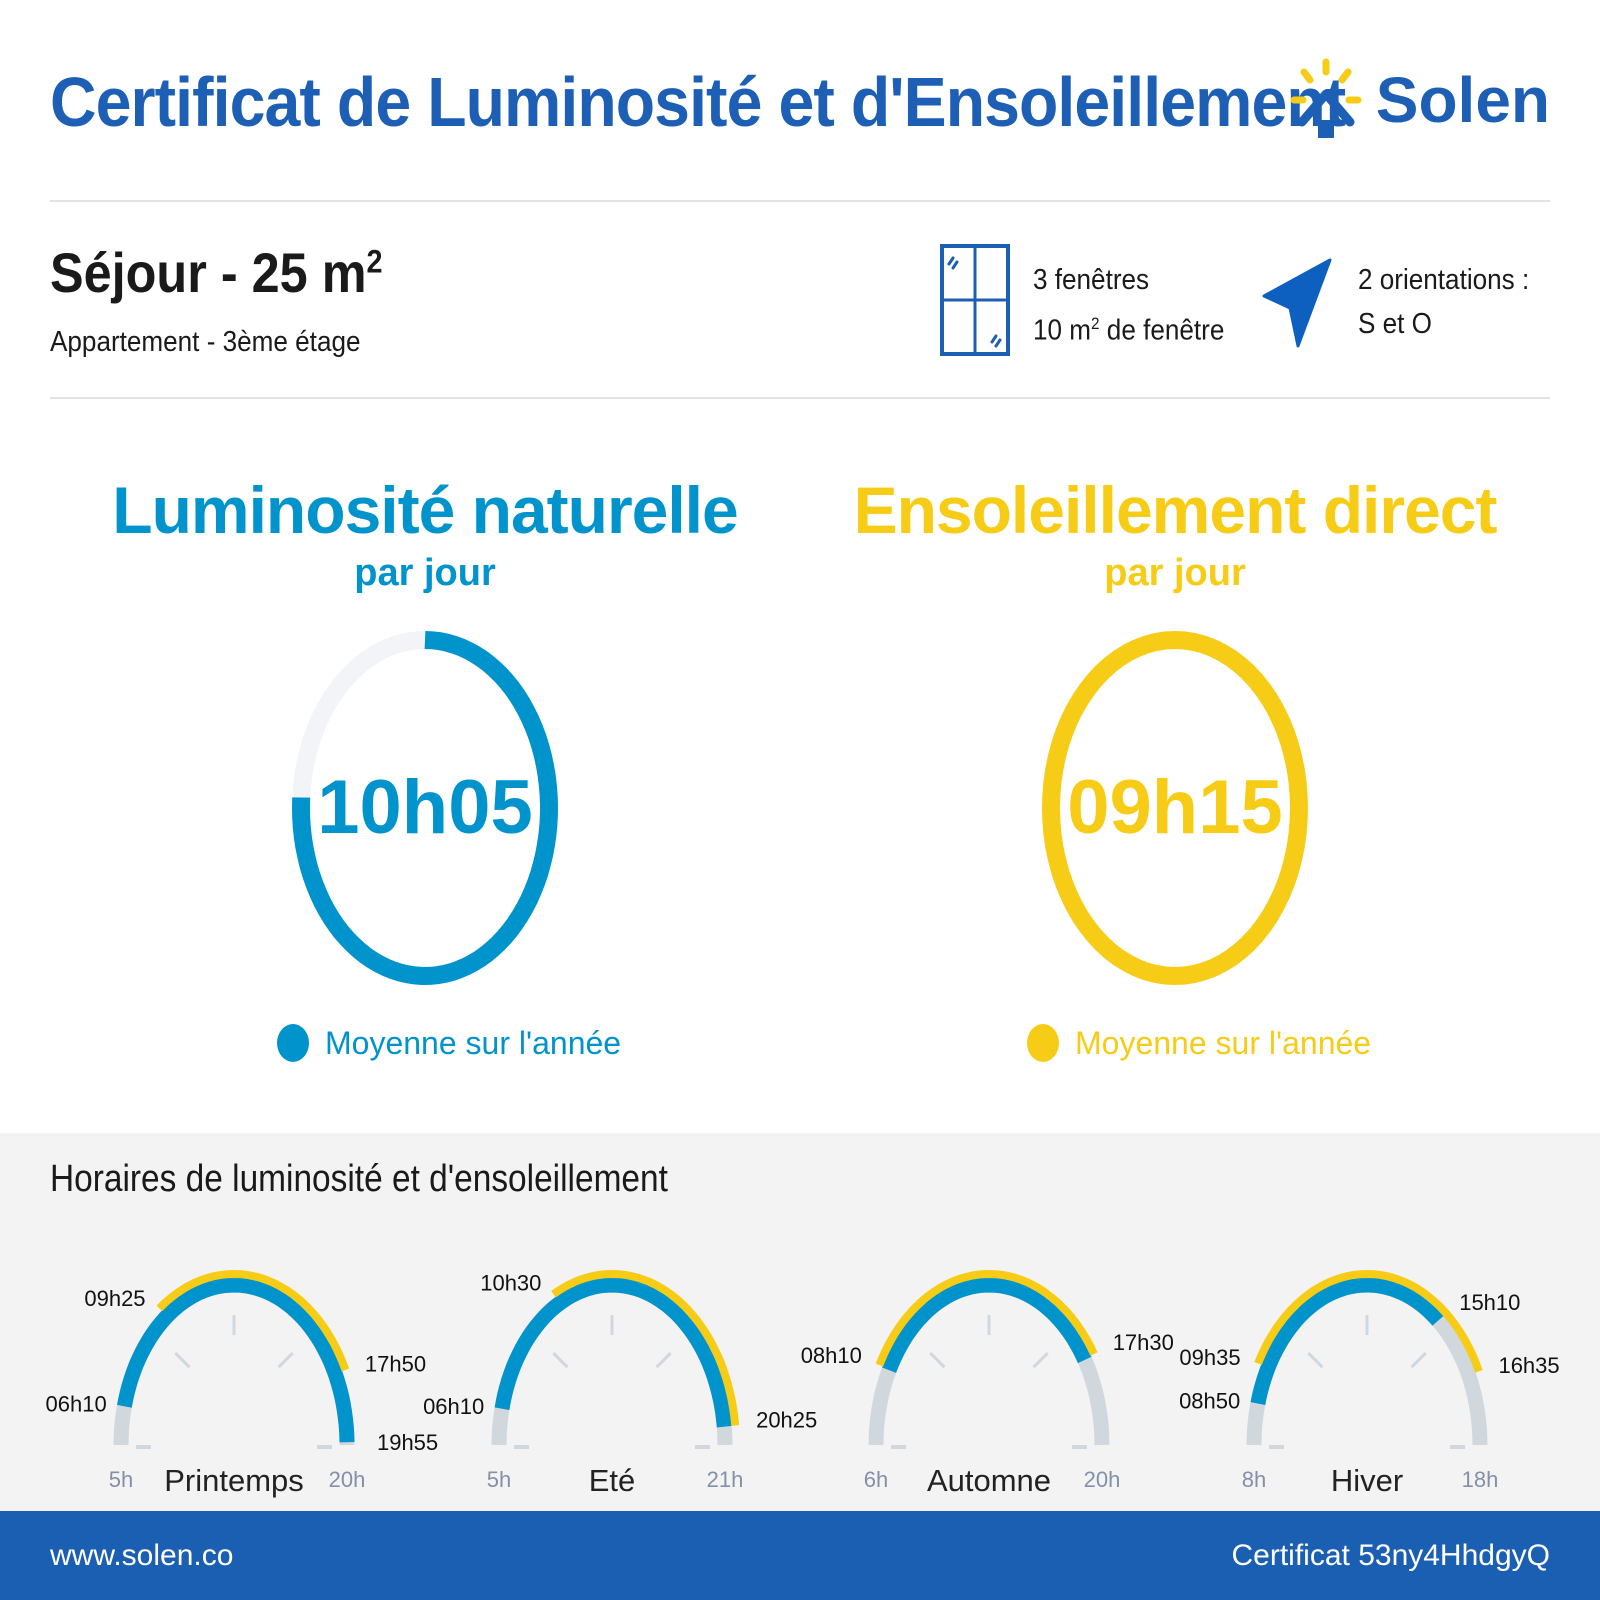 This screenshot has height=1600, width=1600. What do you see at coordinates (1367, 1480) in the screenshot?
I see `season-name: Hiver` at bounding box center [1367, 1480].